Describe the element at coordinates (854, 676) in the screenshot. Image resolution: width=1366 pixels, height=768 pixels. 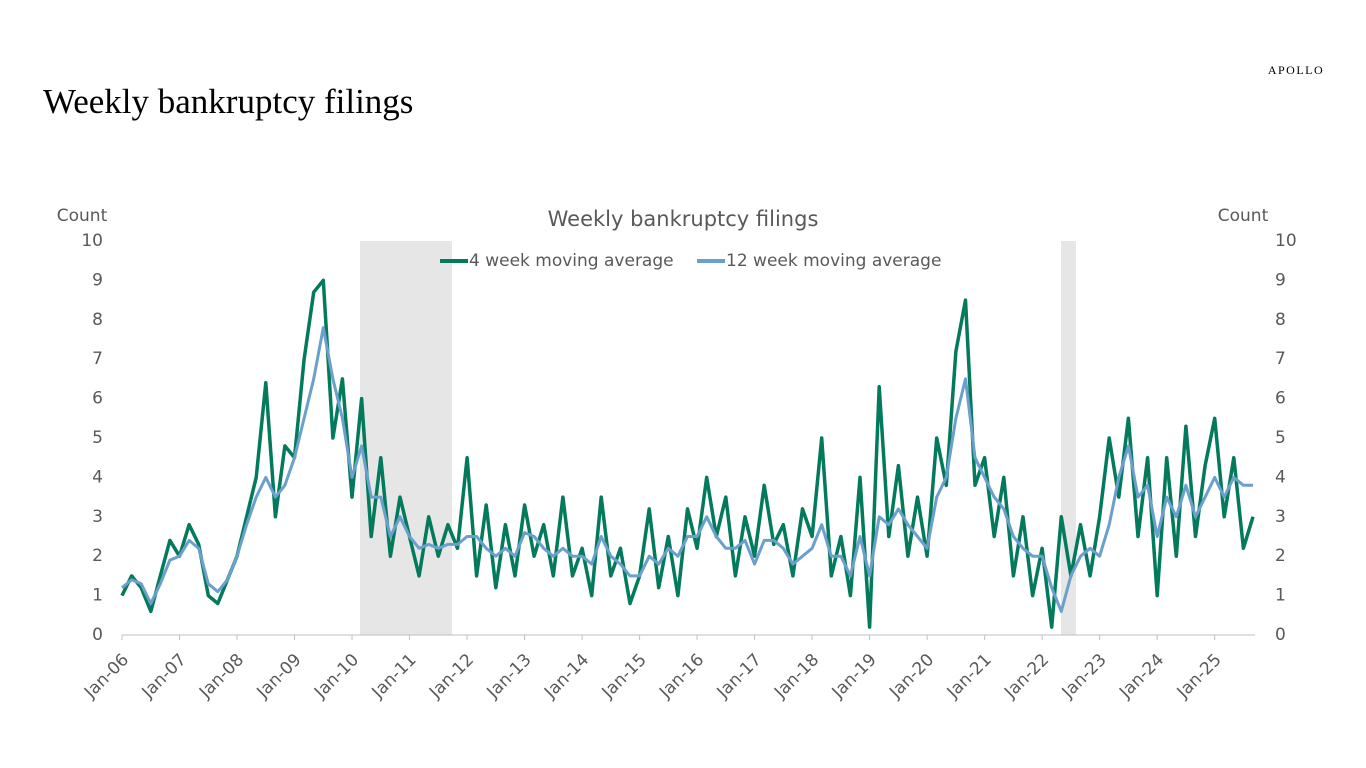
I see `x-tick-label: Jan-19` at that location.